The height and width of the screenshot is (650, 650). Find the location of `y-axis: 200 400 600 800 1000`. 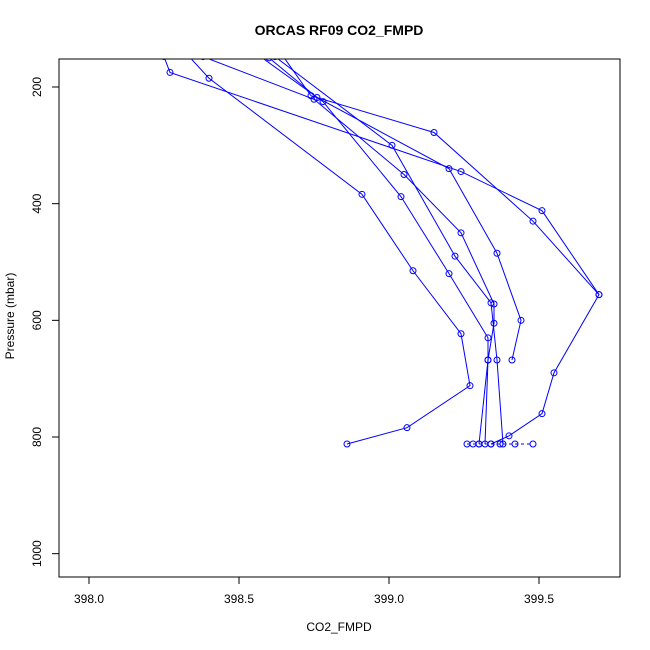

y-axis: 200 400 600 800 1000 is located at coordinates (44, 322).